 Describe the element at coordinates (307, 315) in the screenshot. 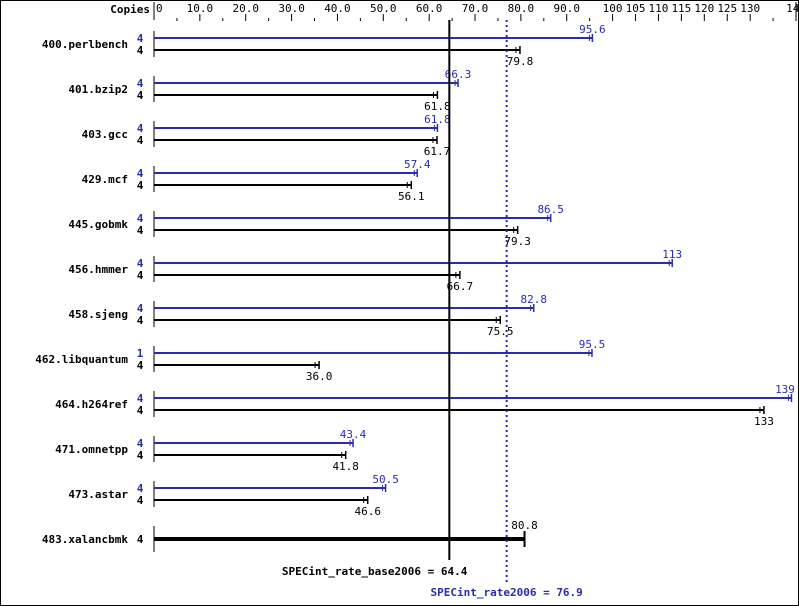

I see `row-458.sjeng: 458.sjeng 44 82.8 75.5` at that location.